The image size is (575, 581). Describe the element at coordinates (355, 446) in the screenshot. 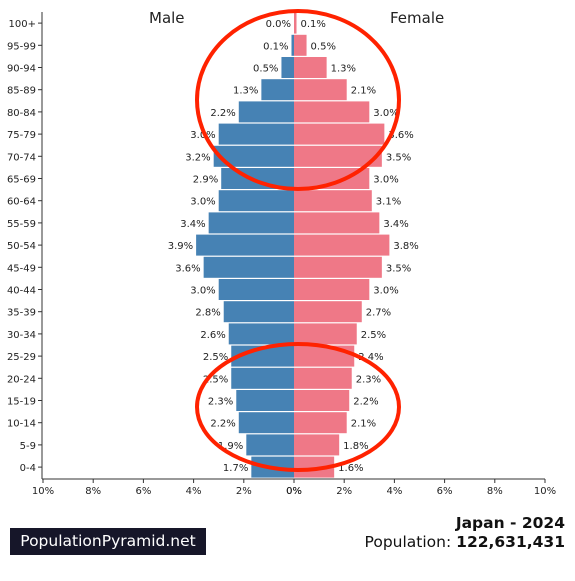

I see `female-value-label: 1.8%` at that location.